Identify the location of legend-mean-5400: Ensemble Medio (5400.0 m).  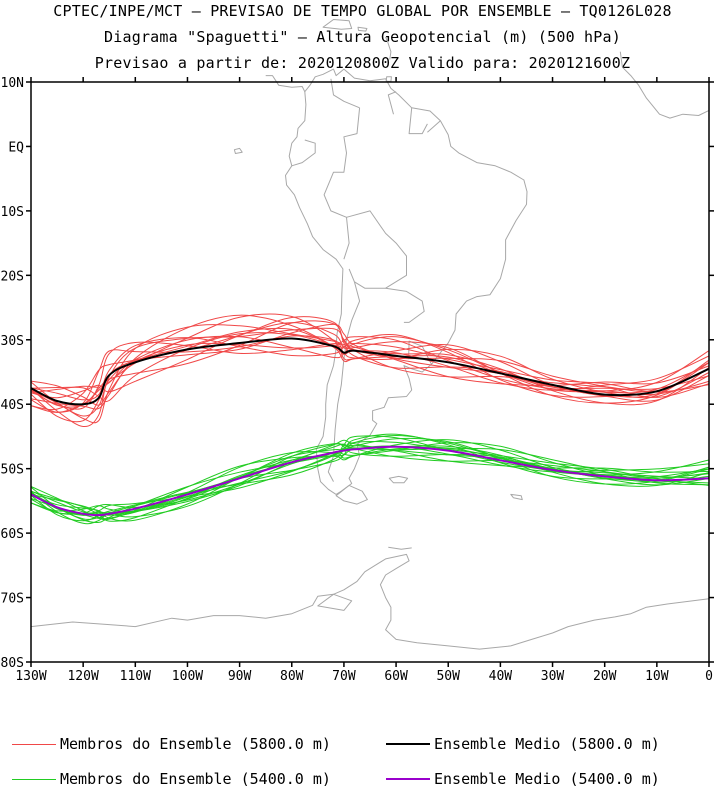
(523, 779).